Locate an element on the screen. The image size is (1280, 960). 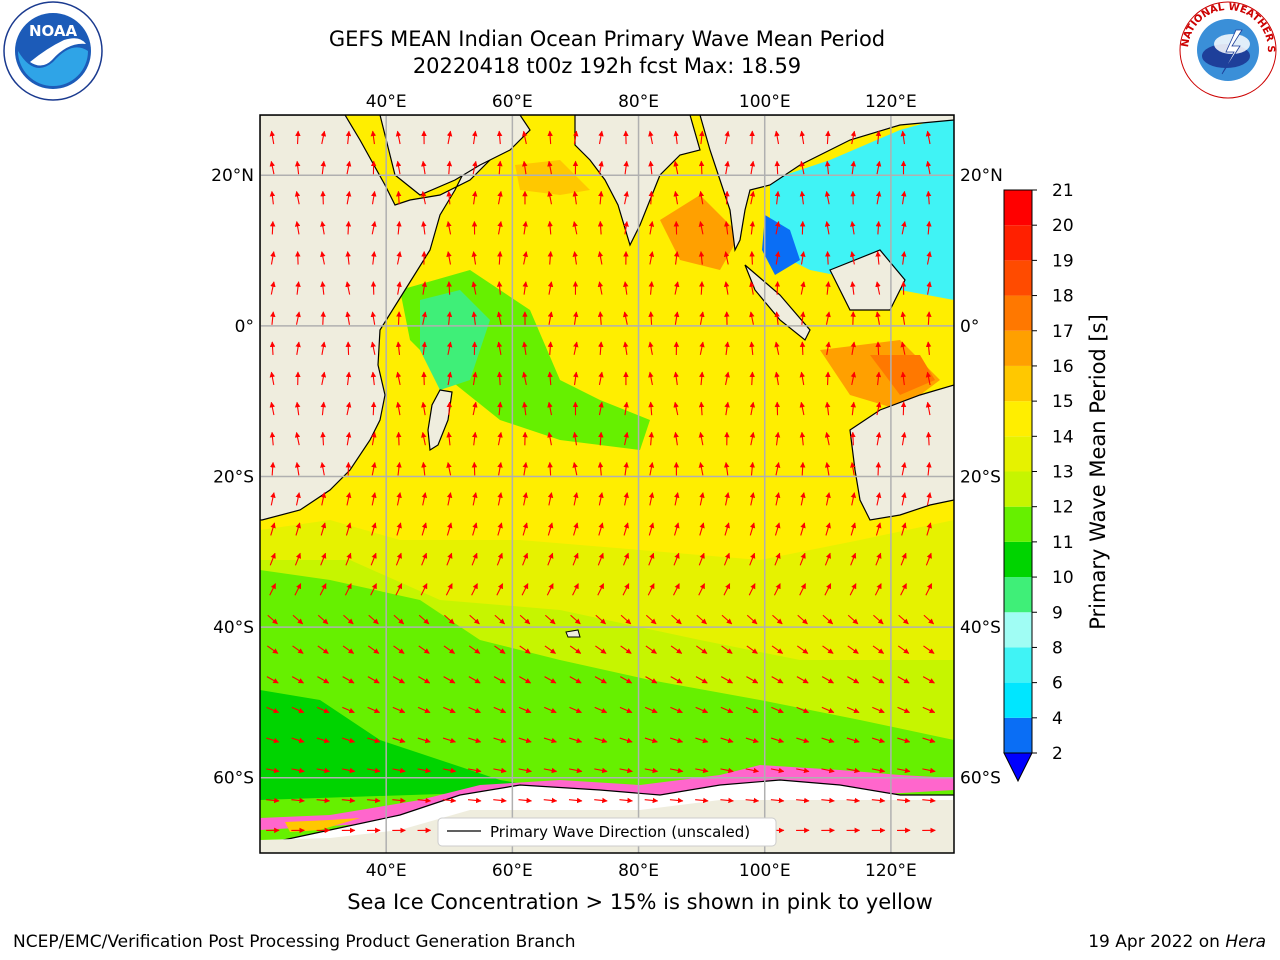
lat-tick-label-left: 40°S is located at coordinates (233, 628).